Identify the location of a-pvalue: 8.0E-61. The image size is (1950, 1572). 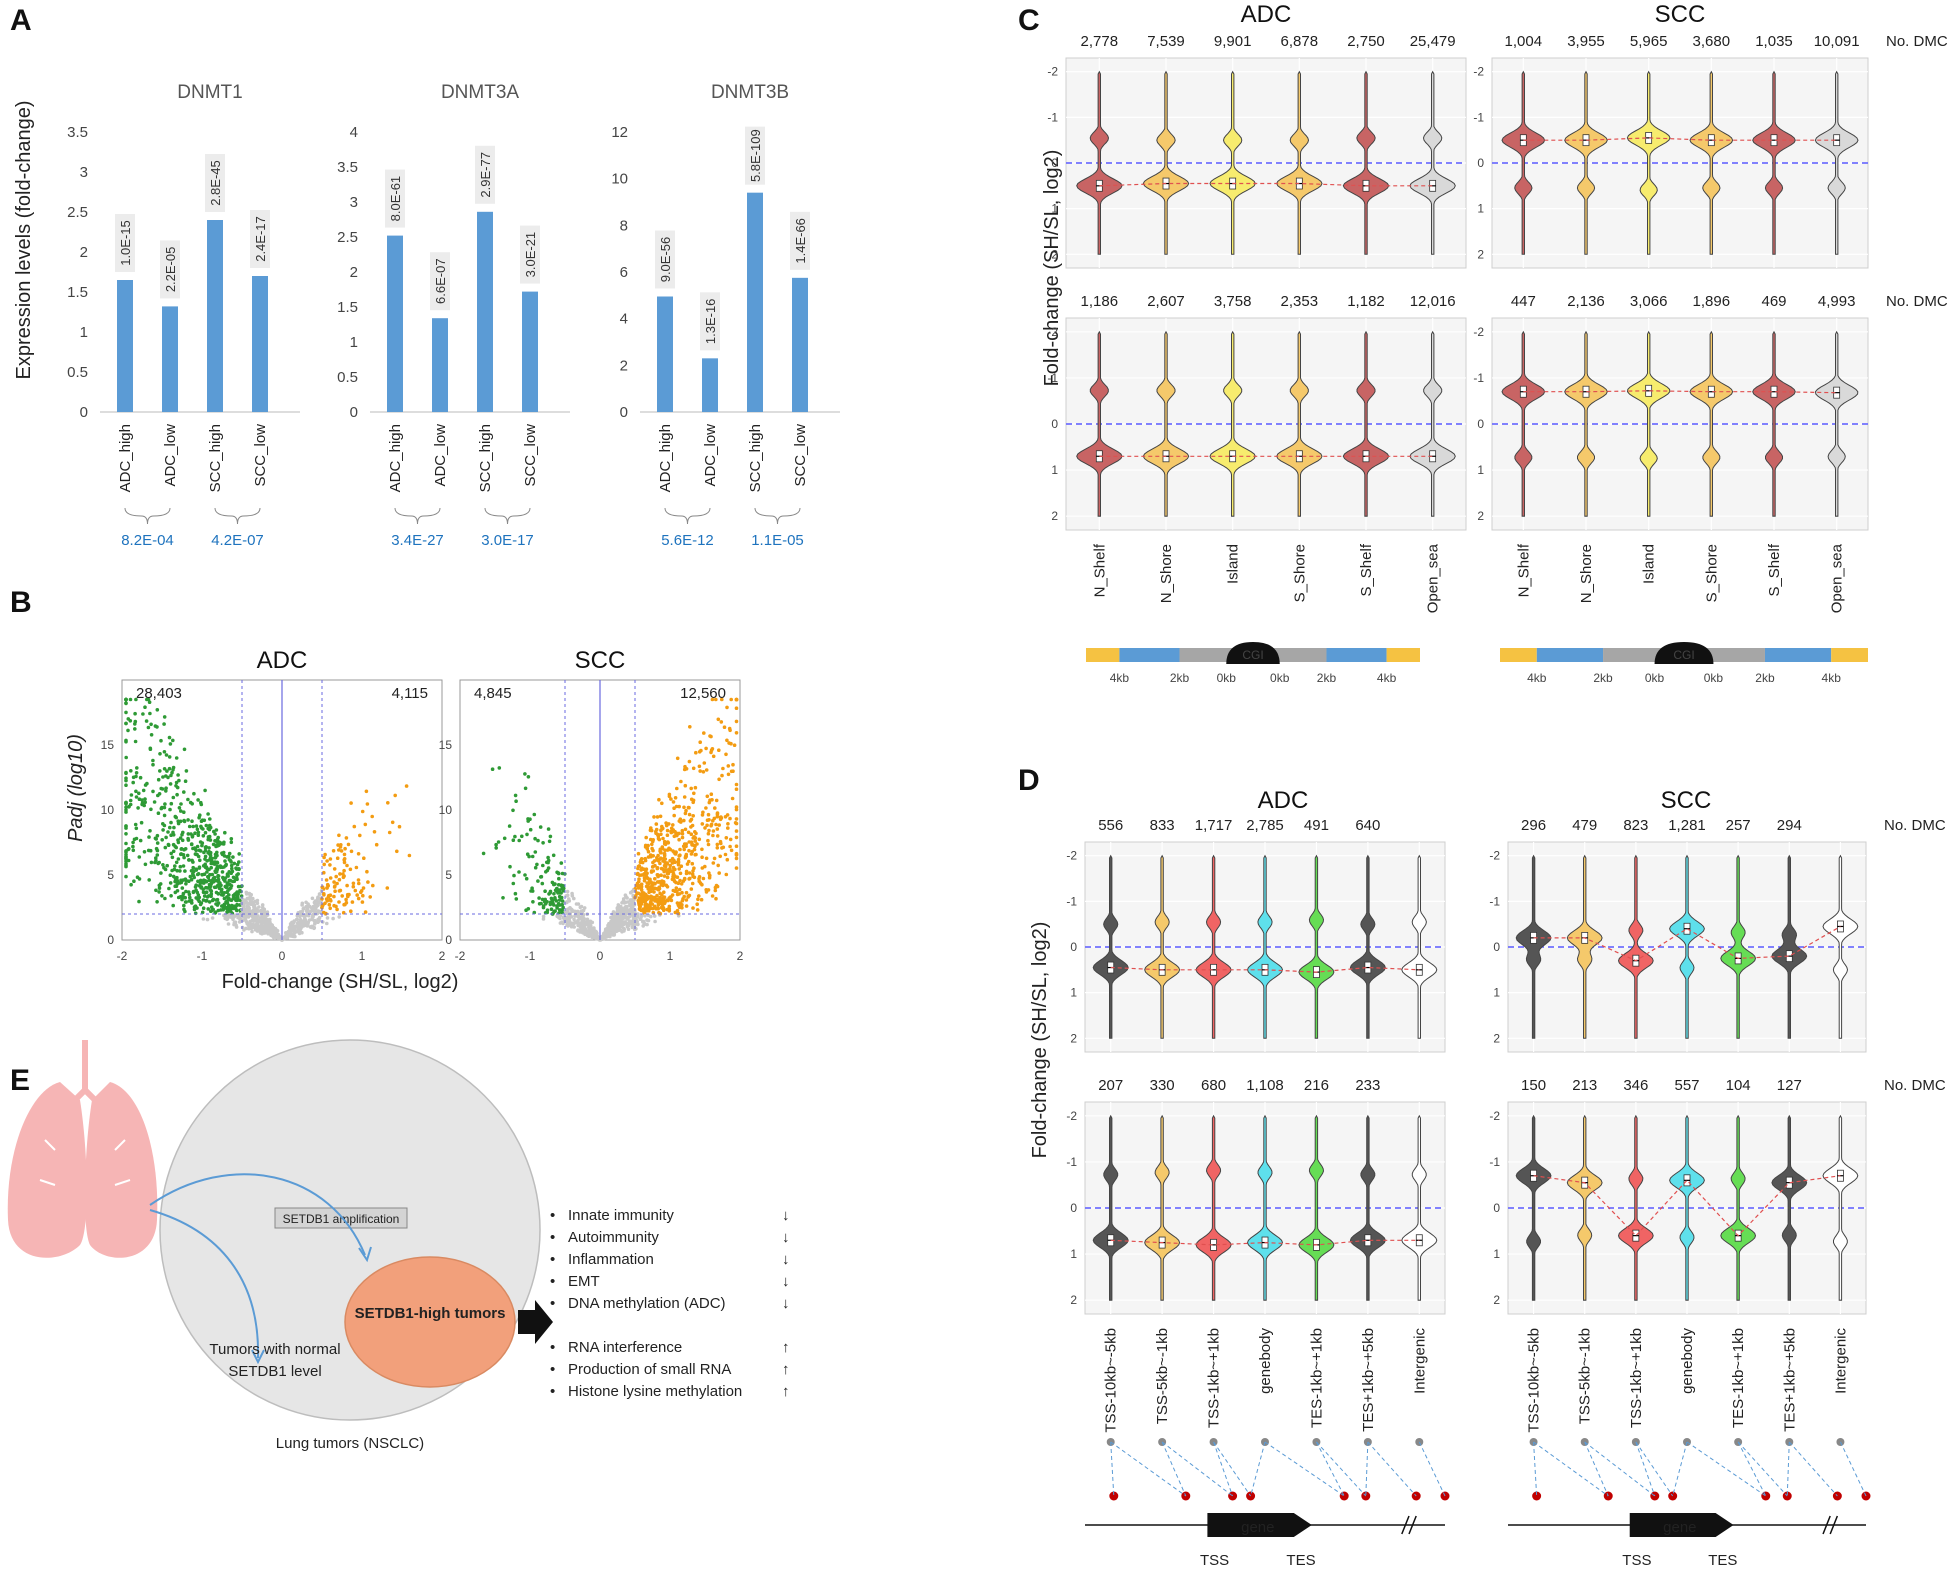
(395, 199).